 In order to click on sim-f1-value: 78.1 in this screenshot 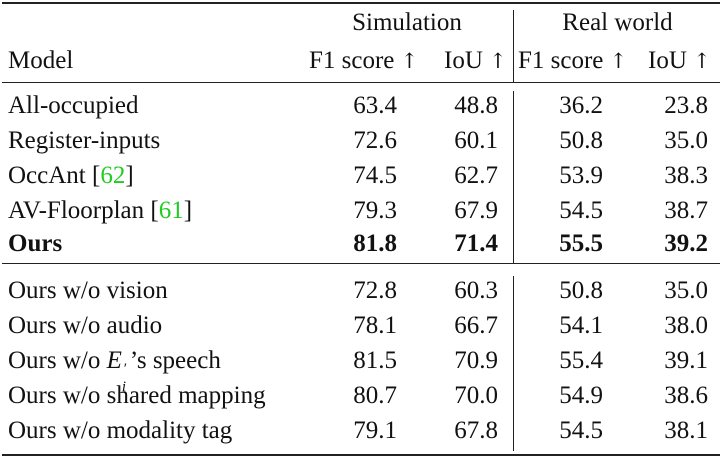, I will do `click(375, 325)`.